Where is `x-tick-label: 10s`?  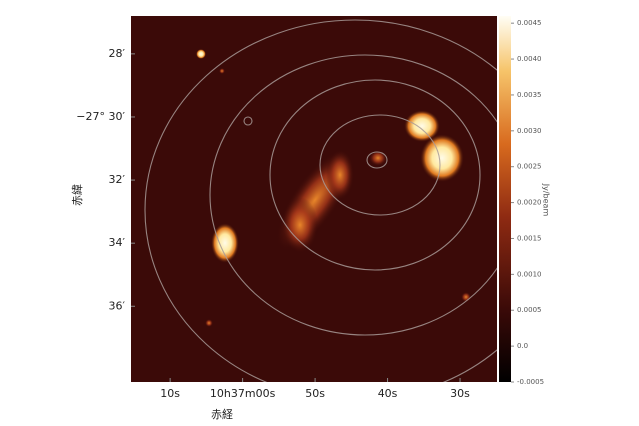 x-tick-label: 10s is located at coordinates (170, 393).